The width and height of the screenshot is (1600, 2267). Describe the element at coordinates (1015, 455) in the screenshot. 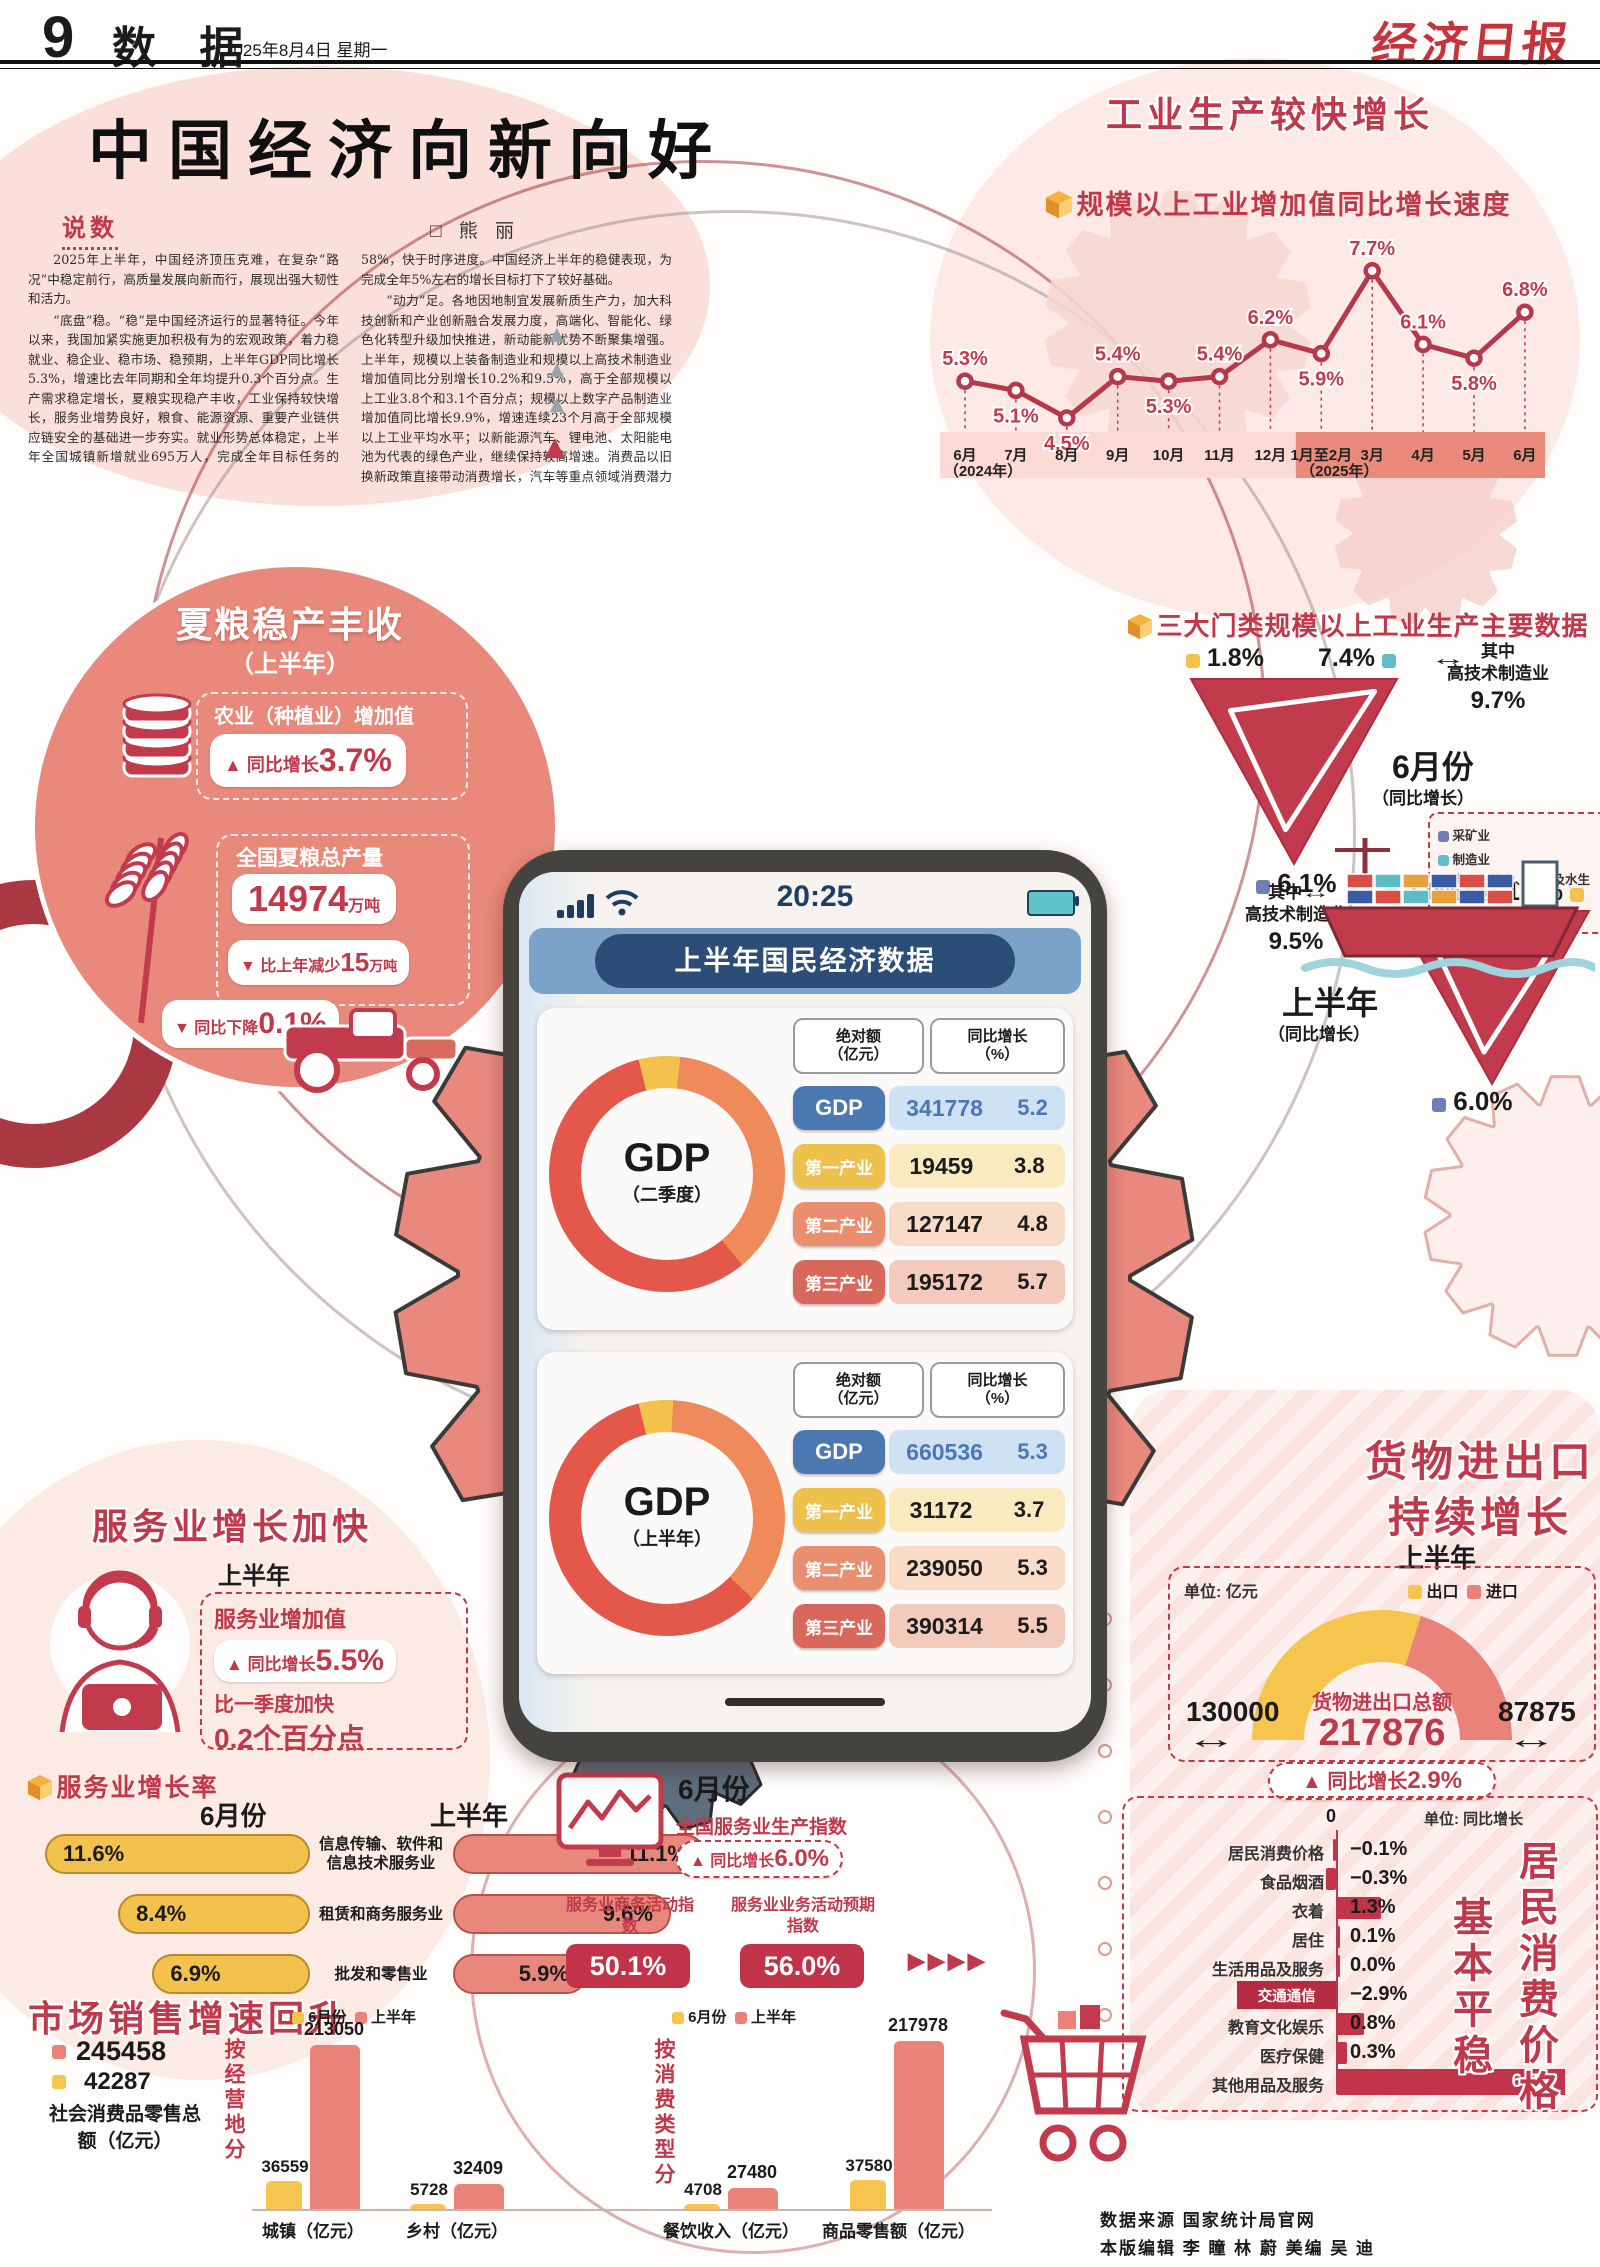

I see `svg-text: 7月` at that location.